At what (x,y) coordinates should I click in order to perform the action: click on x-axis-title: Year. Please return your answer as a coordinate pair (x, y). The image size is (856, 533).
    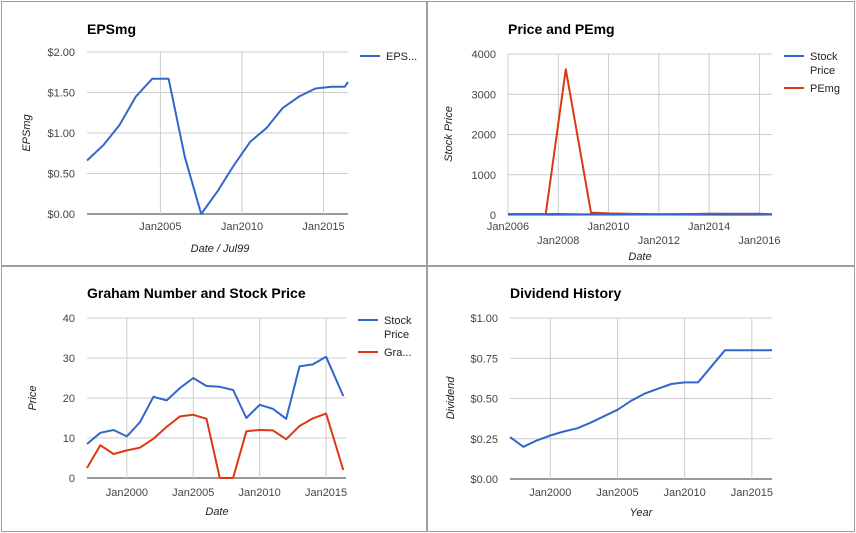
    Looking at the image, I should click on (642, 513).